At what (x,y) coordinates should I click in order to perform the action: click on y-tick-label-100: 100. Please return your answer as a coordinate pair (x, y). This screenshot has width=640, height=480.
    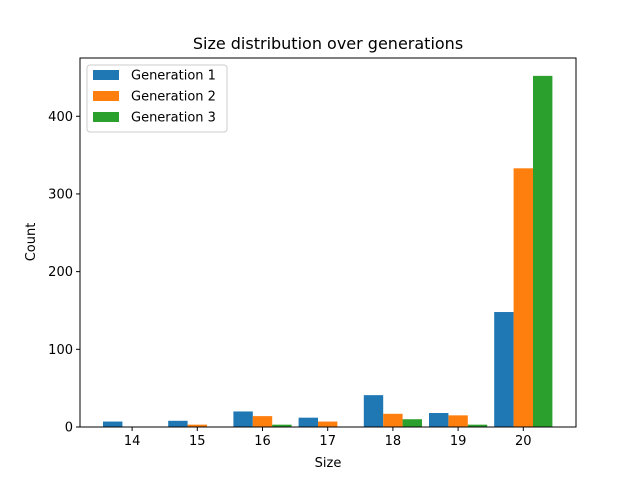
    Looking at the image, I should click on (60, 350).